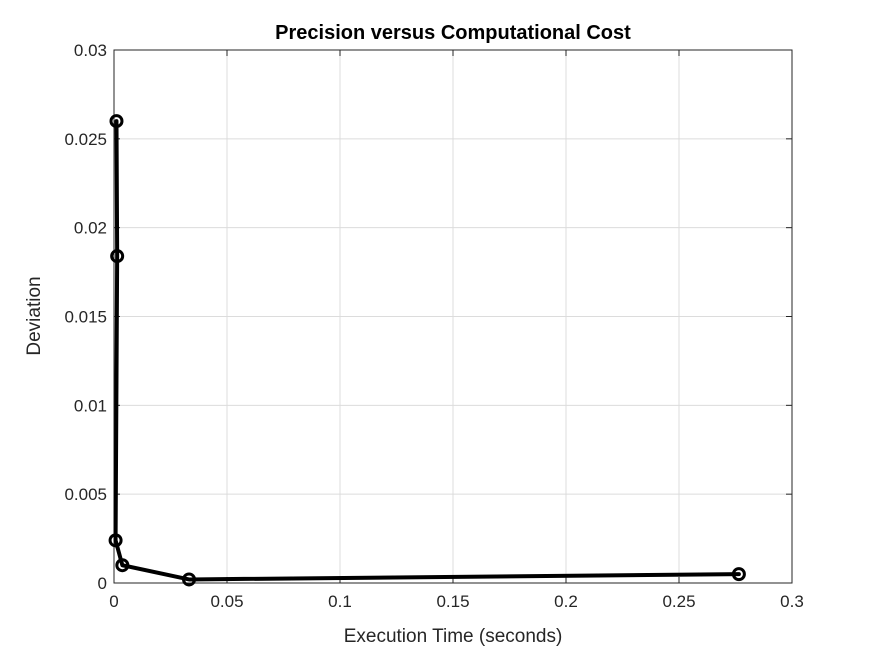  What do you see at coordinates (226, 601) in the screenshot?
I see `x-tick-label: 0.05` at bounding box center [226, 601].